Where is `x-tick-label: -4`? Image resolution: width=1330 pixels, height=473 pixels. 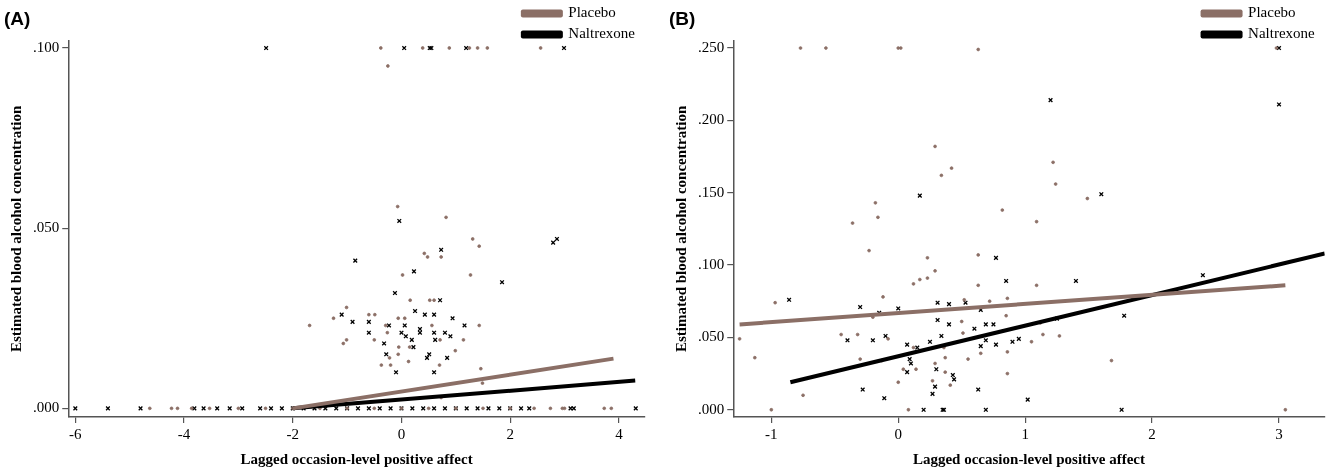
x-tick-label: -4 is located at coordinates (184, 433).